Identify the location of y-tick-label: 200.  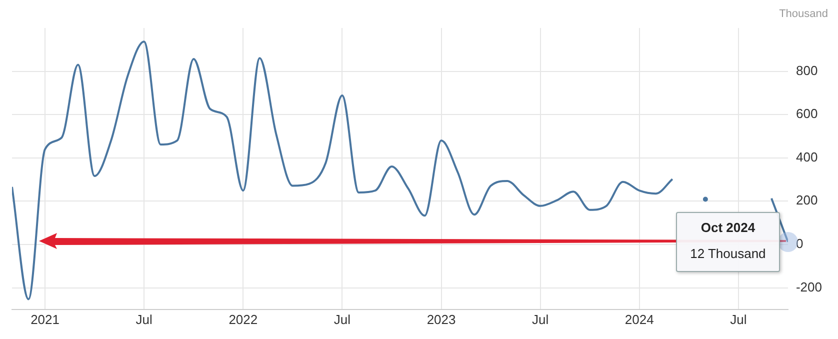
(807, 200).